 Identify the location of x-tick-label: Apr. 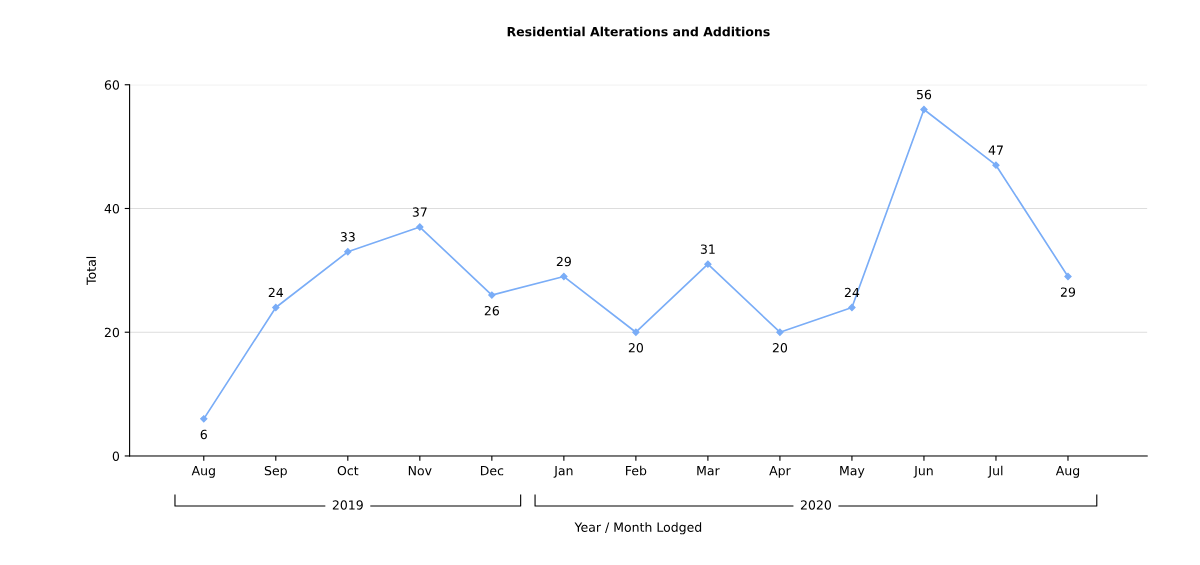
(780, 472).